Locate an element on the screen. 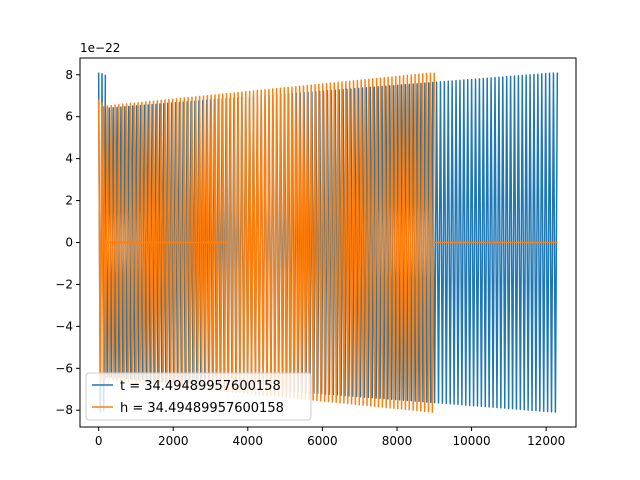  x-tick-label: 6000 is located at coordinates (322, 441).